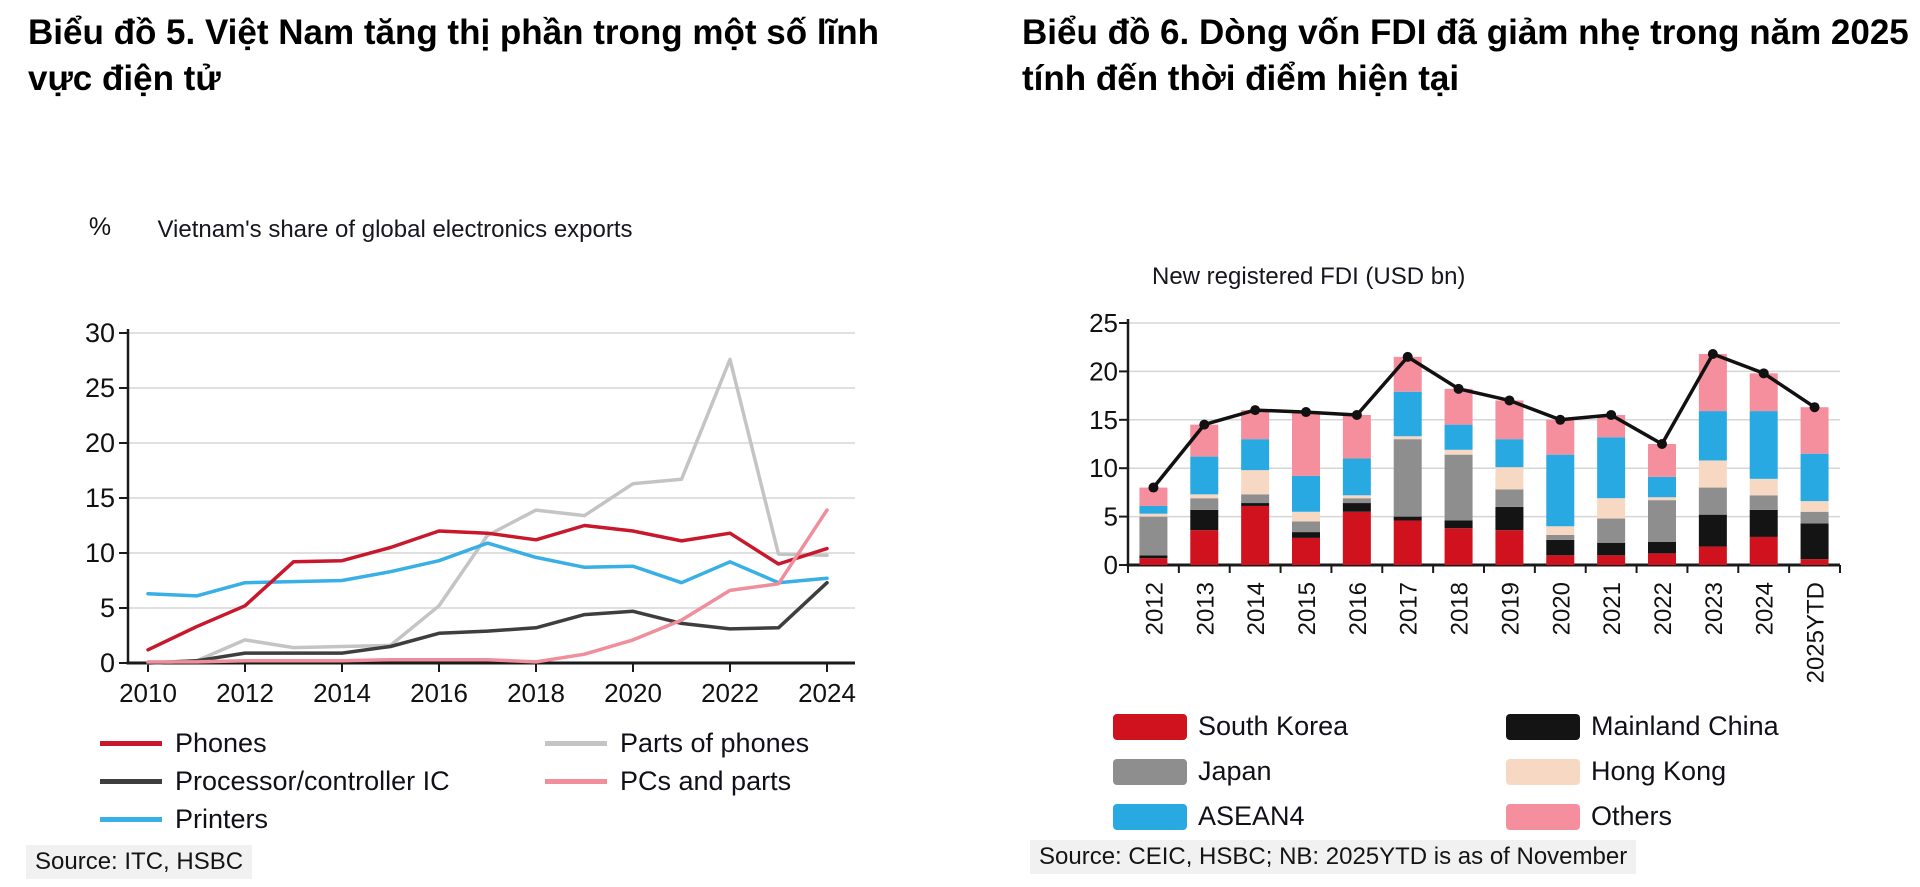 This screenshot has width=1920, height=887. I want to click on x-category-label: 2025YTD, so click(1816, 632).